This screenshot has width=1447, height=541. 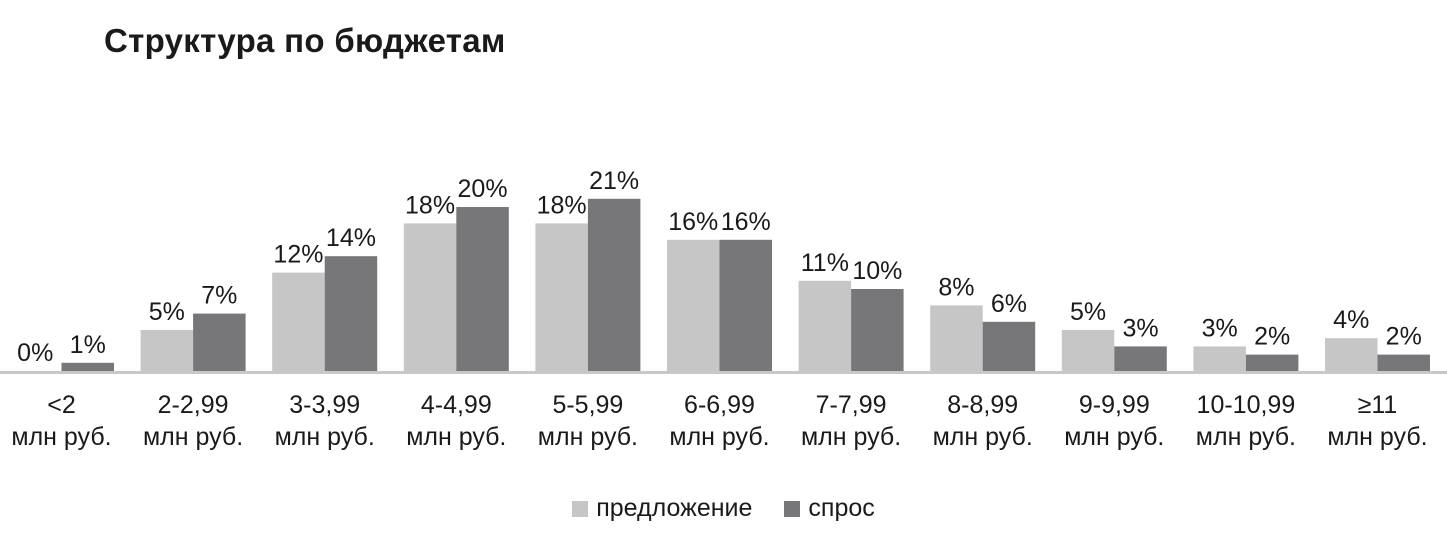 I want to click on data-label-demand: 1%, so click(x=88, y=345).